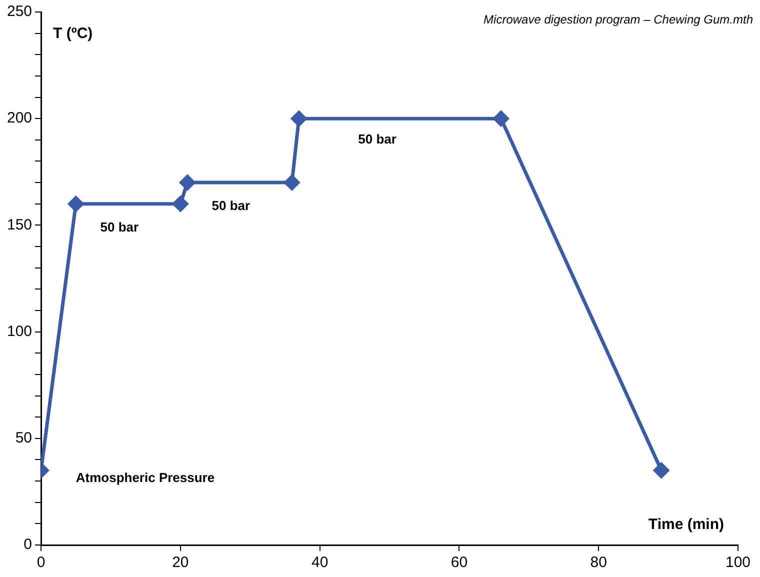 The image size is (760, 577). Describe the element at coordinates (619, 19) in the screenshot. I see `chart-title: Microwave digestion program – Chewing Gum.mth` at that location.